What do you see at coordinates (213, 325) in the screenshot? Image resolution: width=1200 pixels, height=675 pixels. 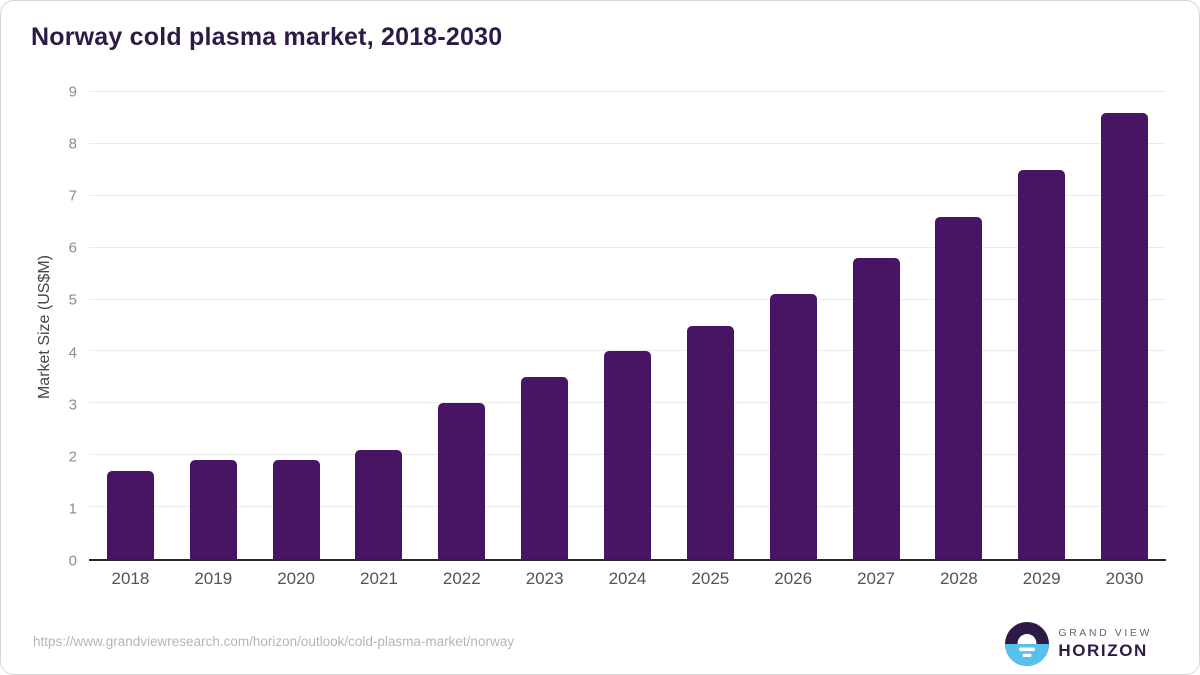 I see `bar-slot-2019` at bounding box center [213, 325].